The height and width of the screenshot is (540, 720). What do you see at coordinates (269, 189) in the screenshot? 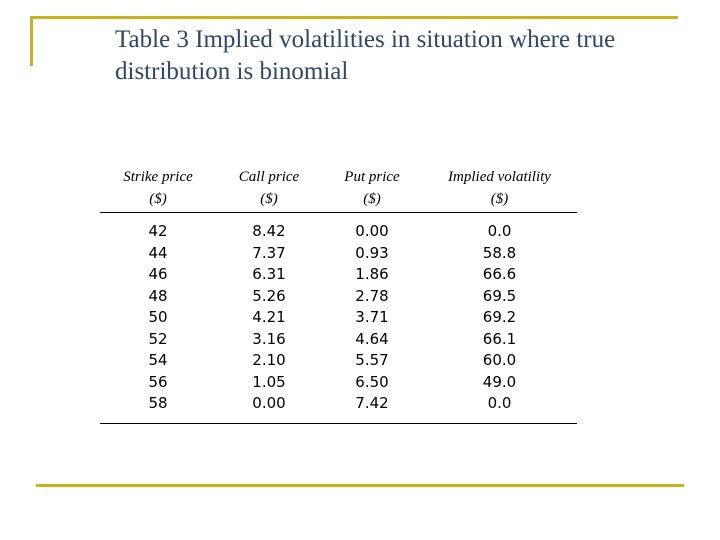
I see `header-call-price: Call price ($)` at bounding box center [269, 189].